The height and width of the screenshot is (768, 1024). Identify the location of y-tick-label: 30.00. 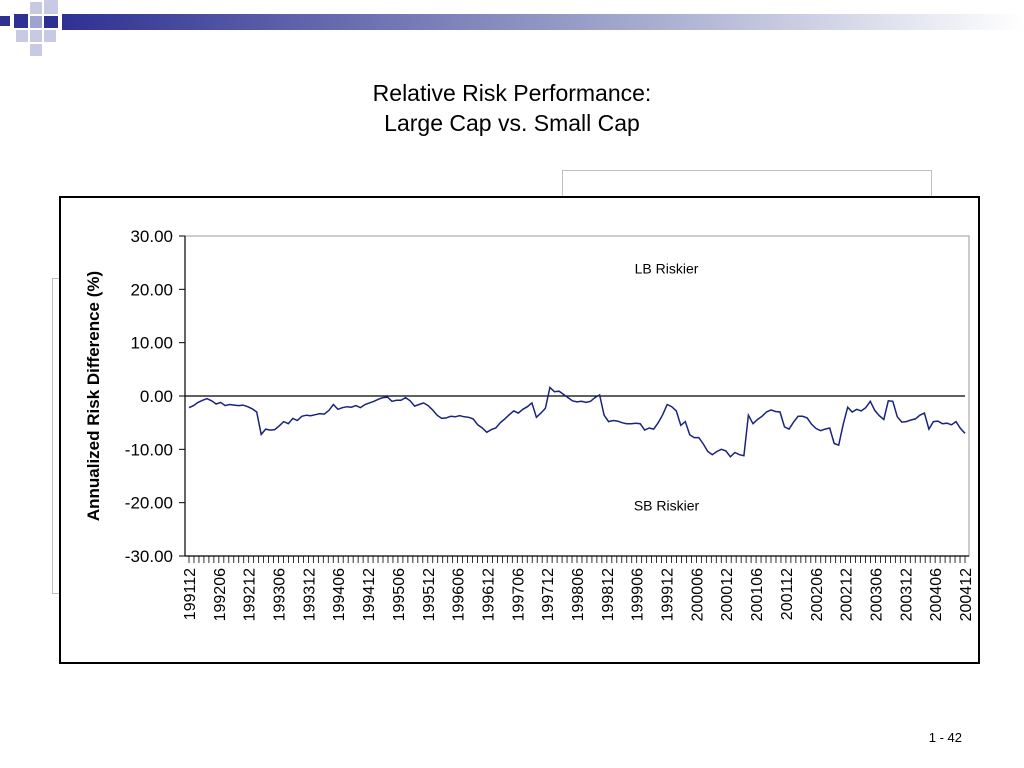
(151, 236).